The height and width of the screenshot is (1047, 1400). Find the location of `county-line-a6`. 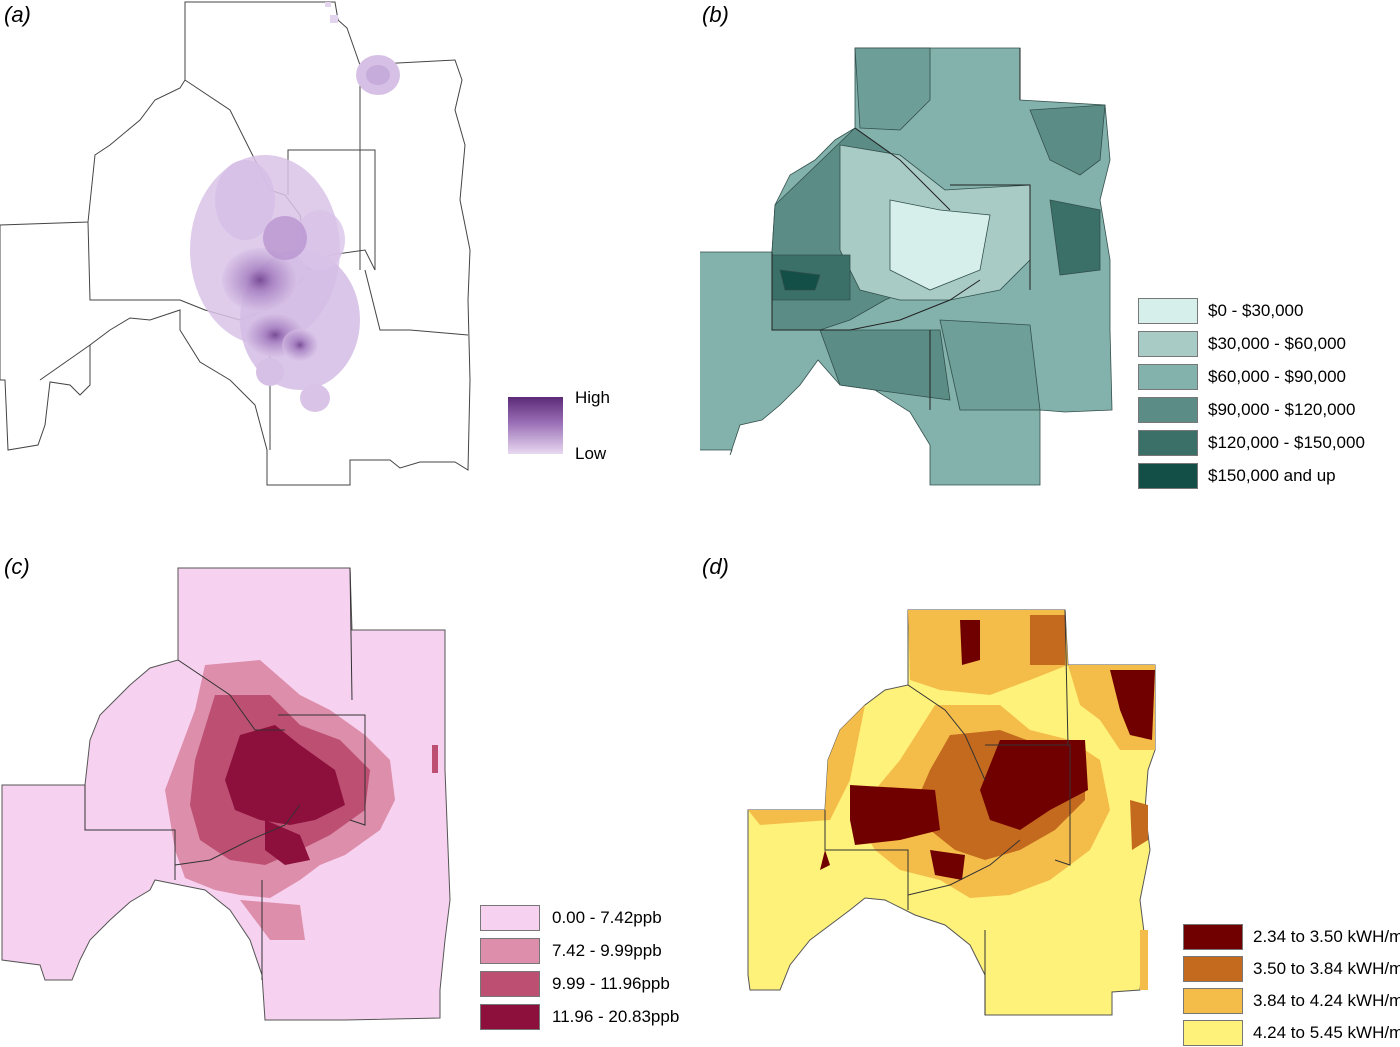

county-line-a6 is located at coordinates (416, 302).